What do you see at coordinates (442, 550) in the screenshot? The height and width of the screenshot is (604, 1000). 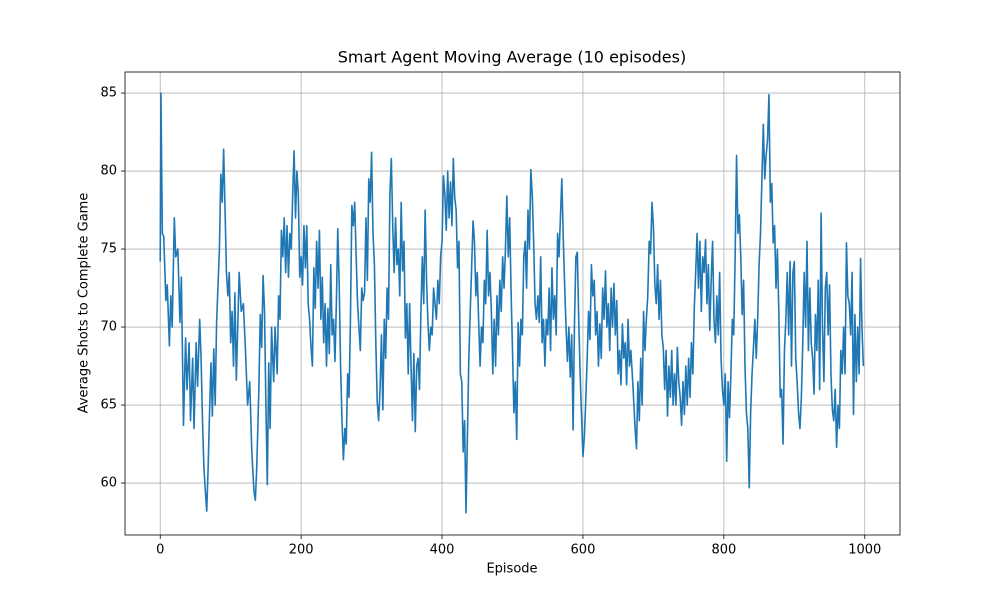 I see `x-tick-label: 400` at bounding box center [442, 550].